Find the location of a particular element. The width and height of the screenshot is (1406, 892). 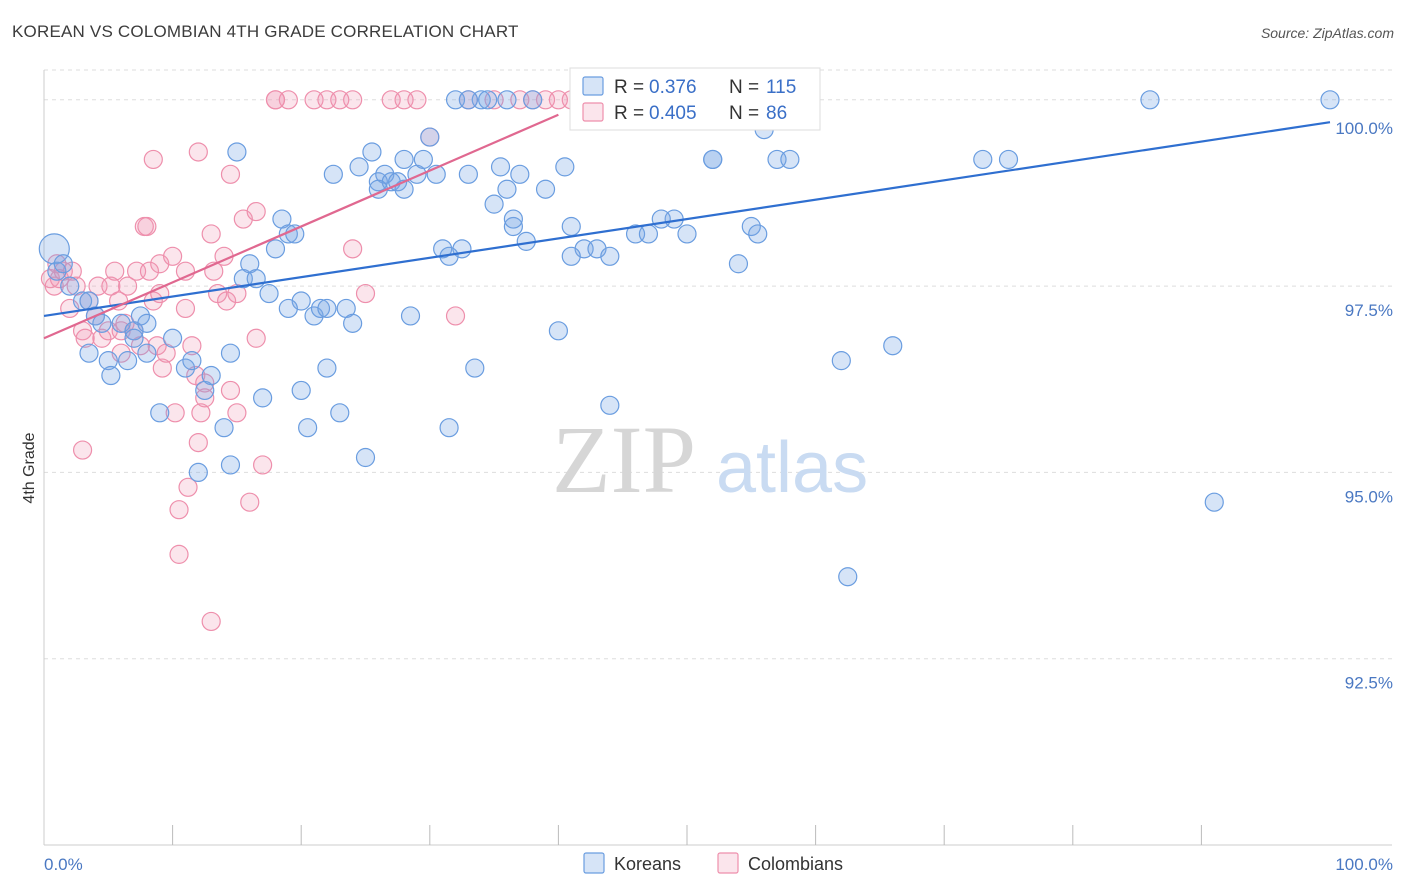

watermark: ZIP atlas is located at coordinates (710, 459).